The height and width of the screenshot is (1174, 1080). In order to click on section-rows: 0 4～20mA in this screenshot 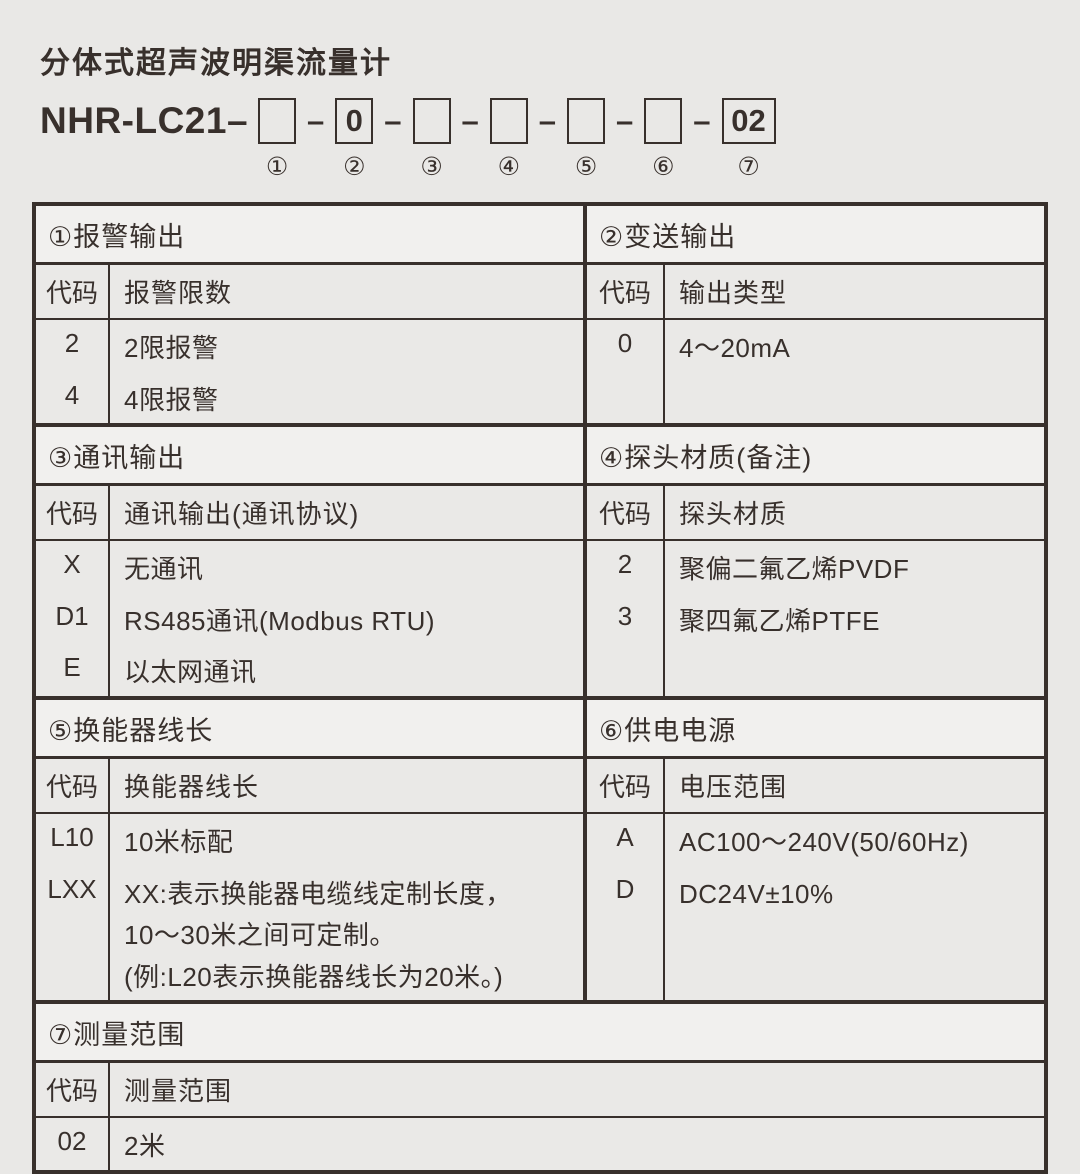, I will do `click(815, 372)`.